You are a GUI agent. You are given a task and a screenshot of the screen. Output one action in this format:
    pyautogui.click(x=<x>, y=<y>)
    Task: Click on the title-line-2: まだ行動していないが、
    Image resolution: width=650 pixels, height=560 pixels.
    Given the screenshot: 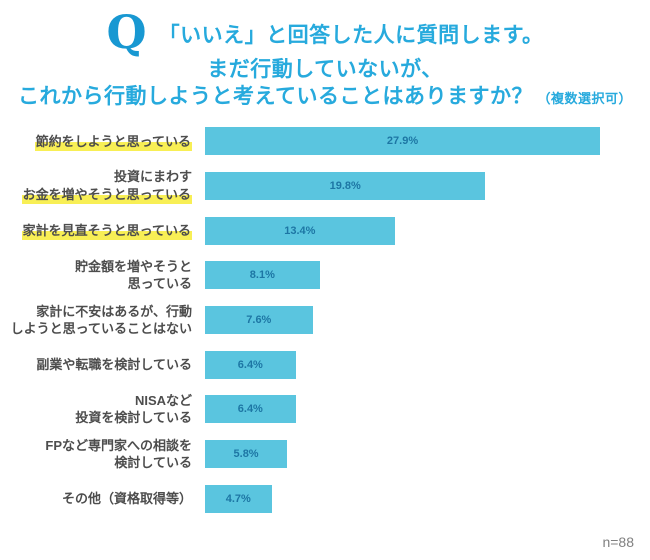 What is the action you would take?
    pyautogui.click(x=325, y=69)
    